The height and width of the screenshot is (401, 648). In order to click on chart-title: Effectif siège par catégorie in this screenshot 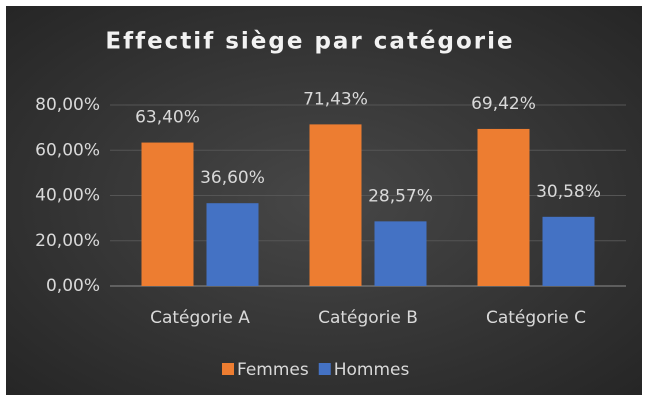, I will do `click(309, 42)`.